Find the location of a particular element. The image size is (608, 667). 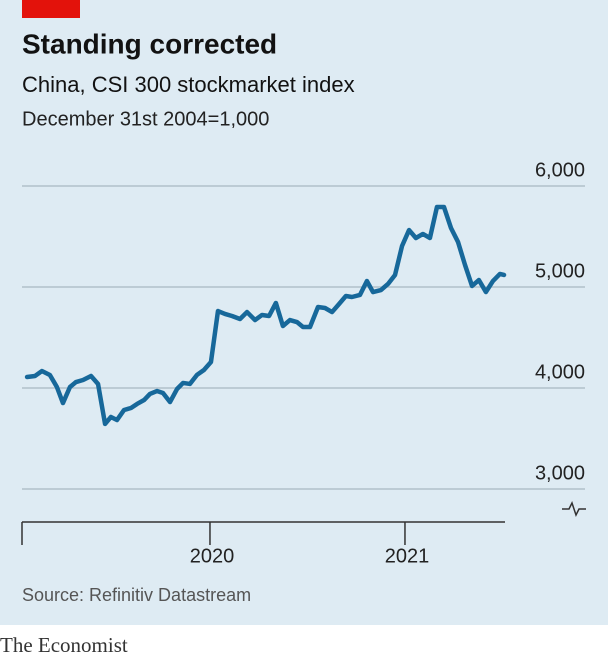

chart-title: Standing corrected is located at coordinates (149, 43).